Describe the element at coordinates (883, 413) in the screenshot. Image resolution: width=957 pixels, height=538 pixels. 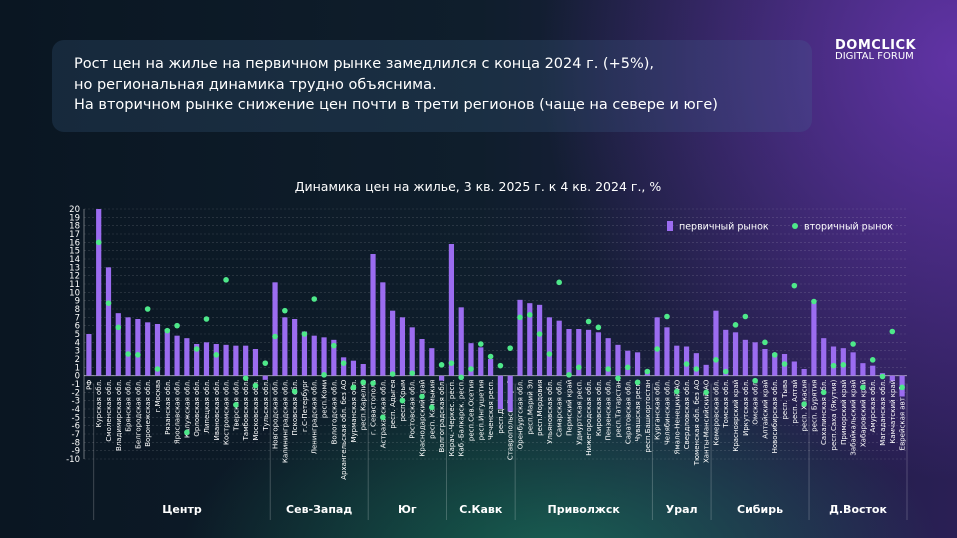
I see `x-tick-label: Магаданская обл.` at that location.